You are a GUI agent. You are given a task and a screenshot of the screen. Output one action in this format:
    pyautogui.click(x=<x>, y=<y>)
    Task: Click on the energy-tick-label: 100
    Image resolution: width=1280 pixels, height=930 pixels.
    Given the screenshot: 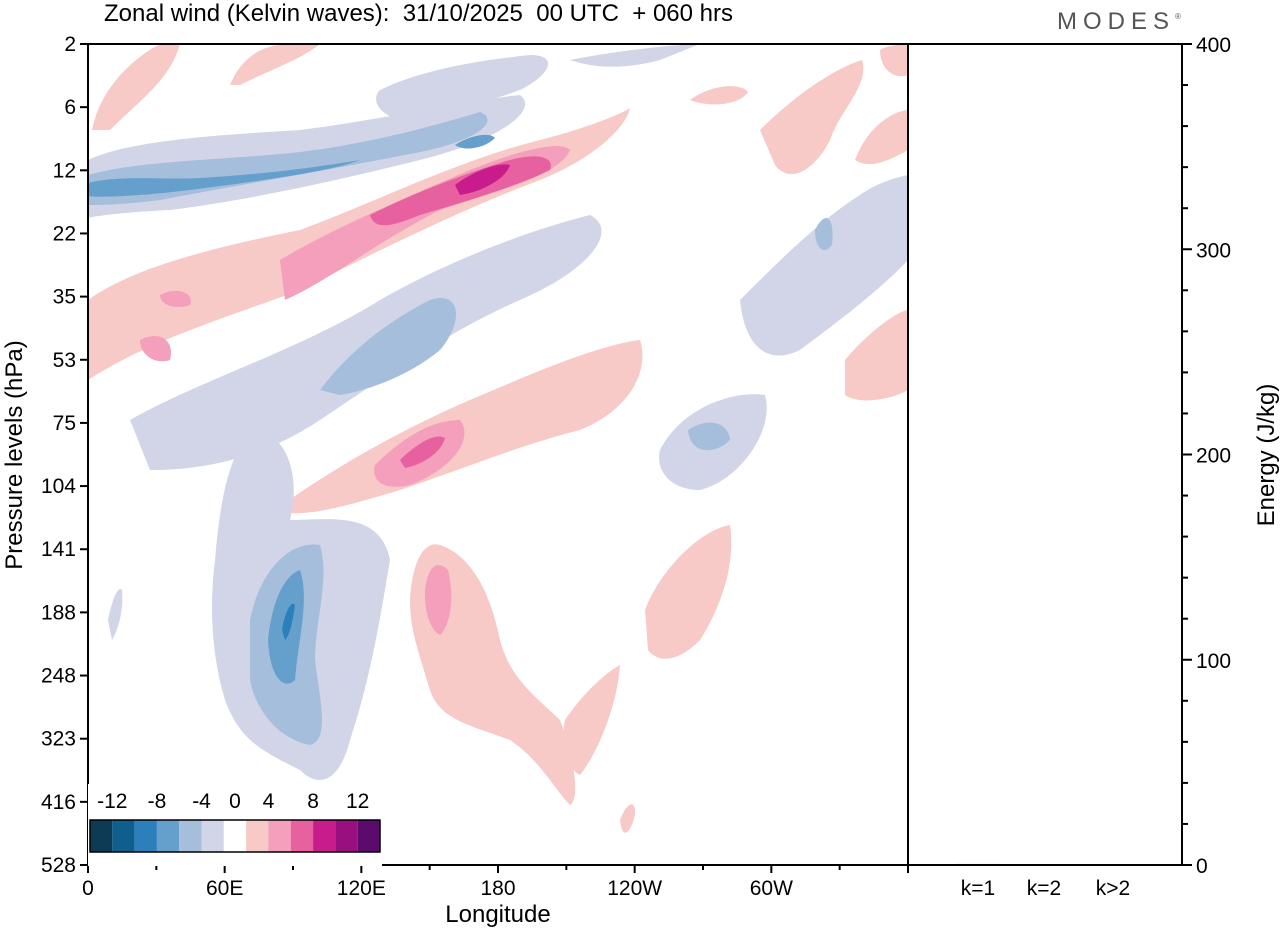 What is the action you would take?
    pyautogui.click(x=1213, y=661)
    